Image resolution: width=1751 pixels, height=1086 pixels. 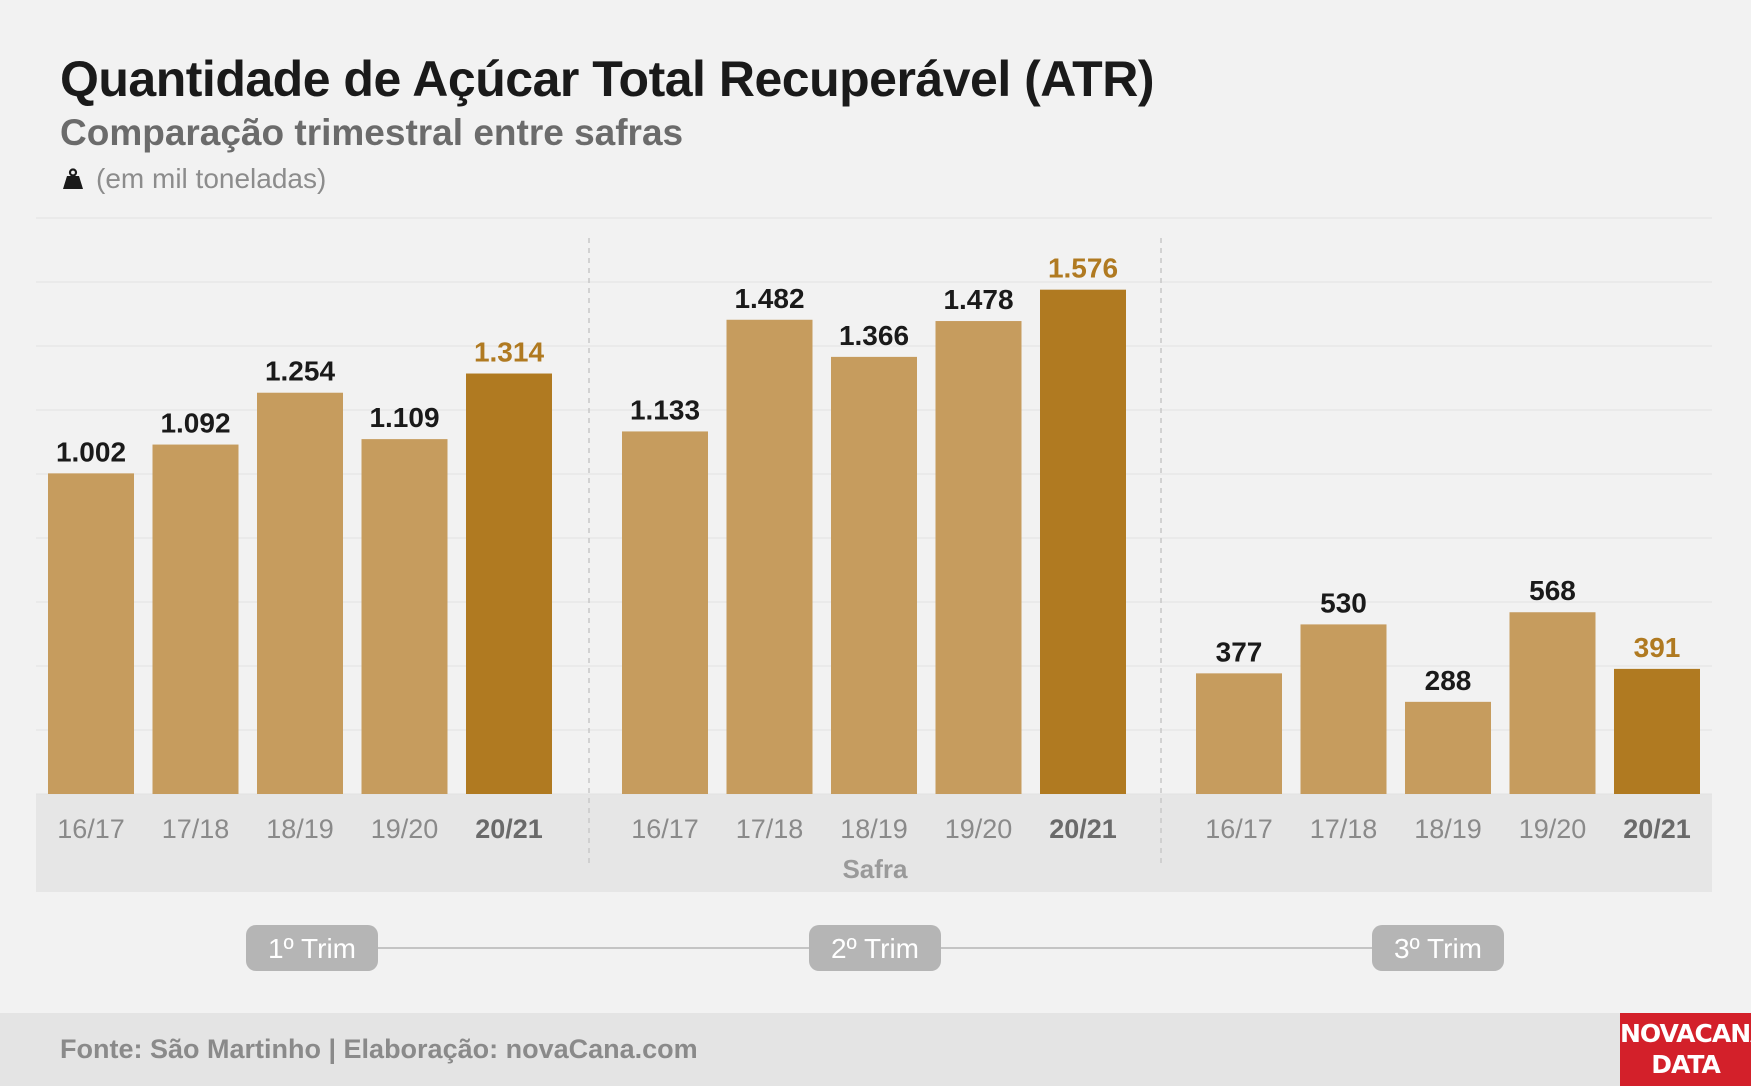 What do you see at coordinates (665, 409) in the screenshot?
I see `data-label: 1.133` at bounding box center [665, 409].